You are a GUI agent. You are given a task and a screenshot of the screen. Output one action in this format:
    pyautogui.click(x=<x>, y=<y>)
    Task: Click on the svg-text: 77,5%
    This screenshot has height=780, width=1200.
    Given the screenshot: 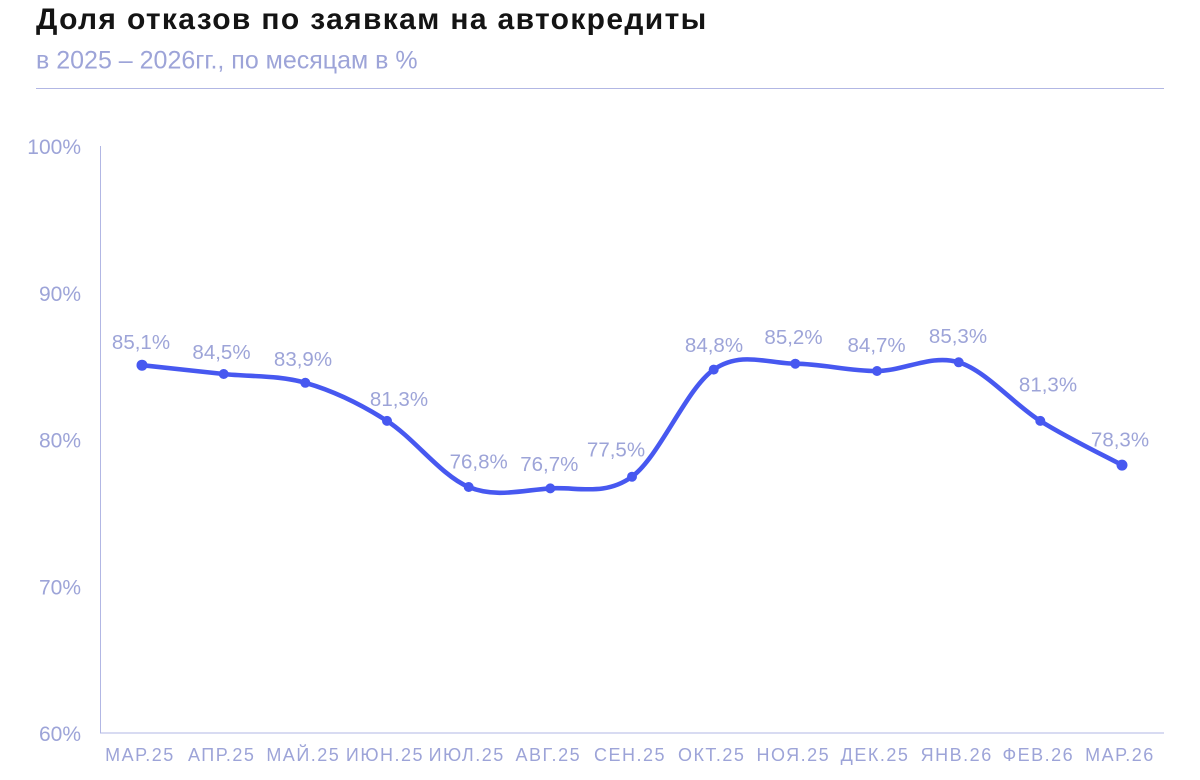 What is the action you would take?
    pyautogui.click(x=616, y=450)
    